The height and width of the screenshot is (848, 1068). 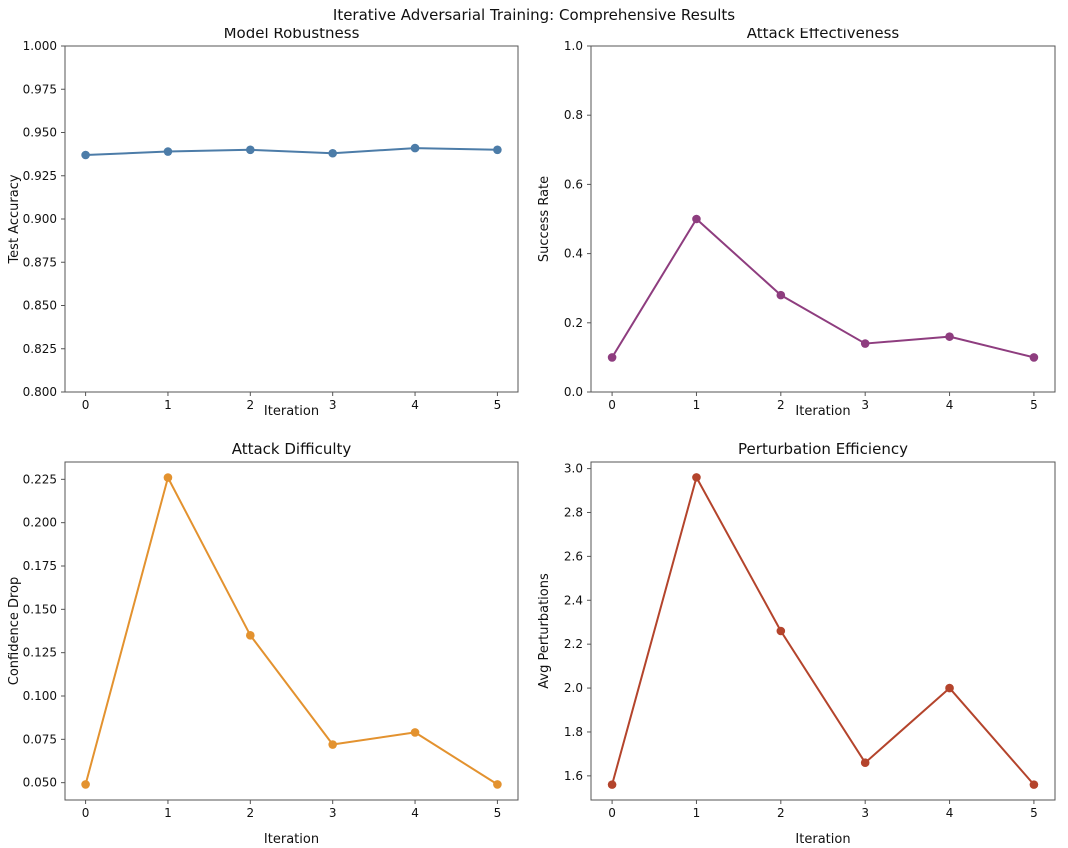 What do you see at coordinates (573, 469) in the screenshot?
I see `y-tick-label: 3.0` at bounding box center [573, 469].